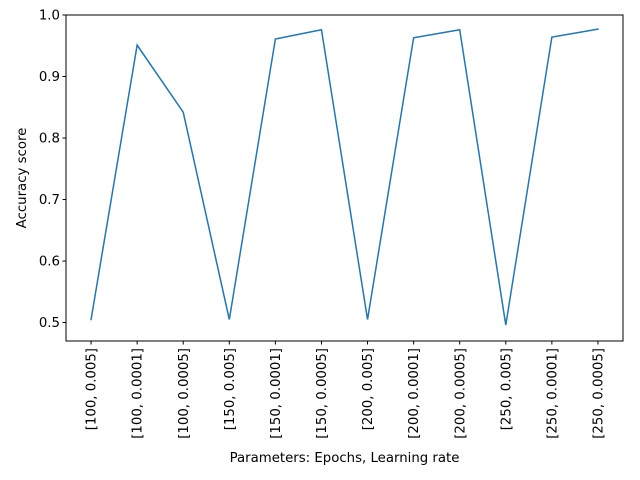  I want to click on y-axis-ticks: 0.5 0.6 0.7 0.8 0.9 1.0, so click(52, 170).